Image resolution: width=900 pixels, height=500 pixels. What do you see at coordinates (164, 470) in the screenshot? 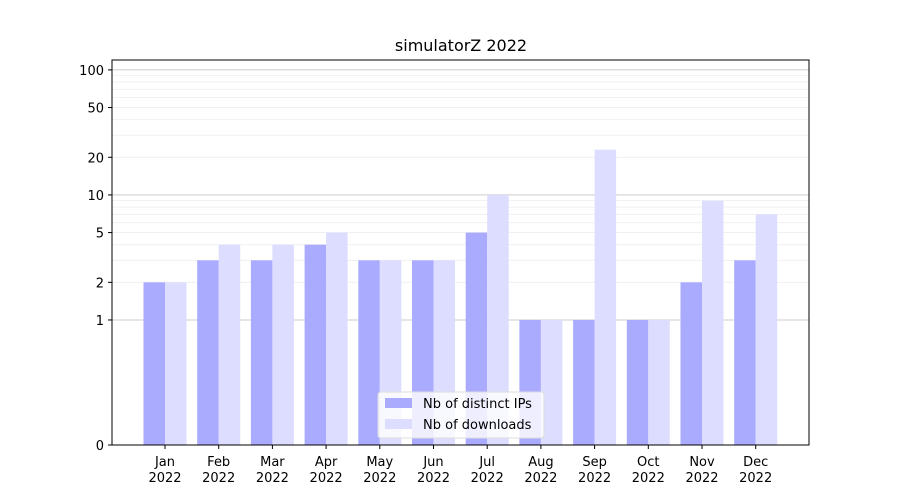
I see `x-tick-label: Jan 2022` at bounding box center [164, 470].